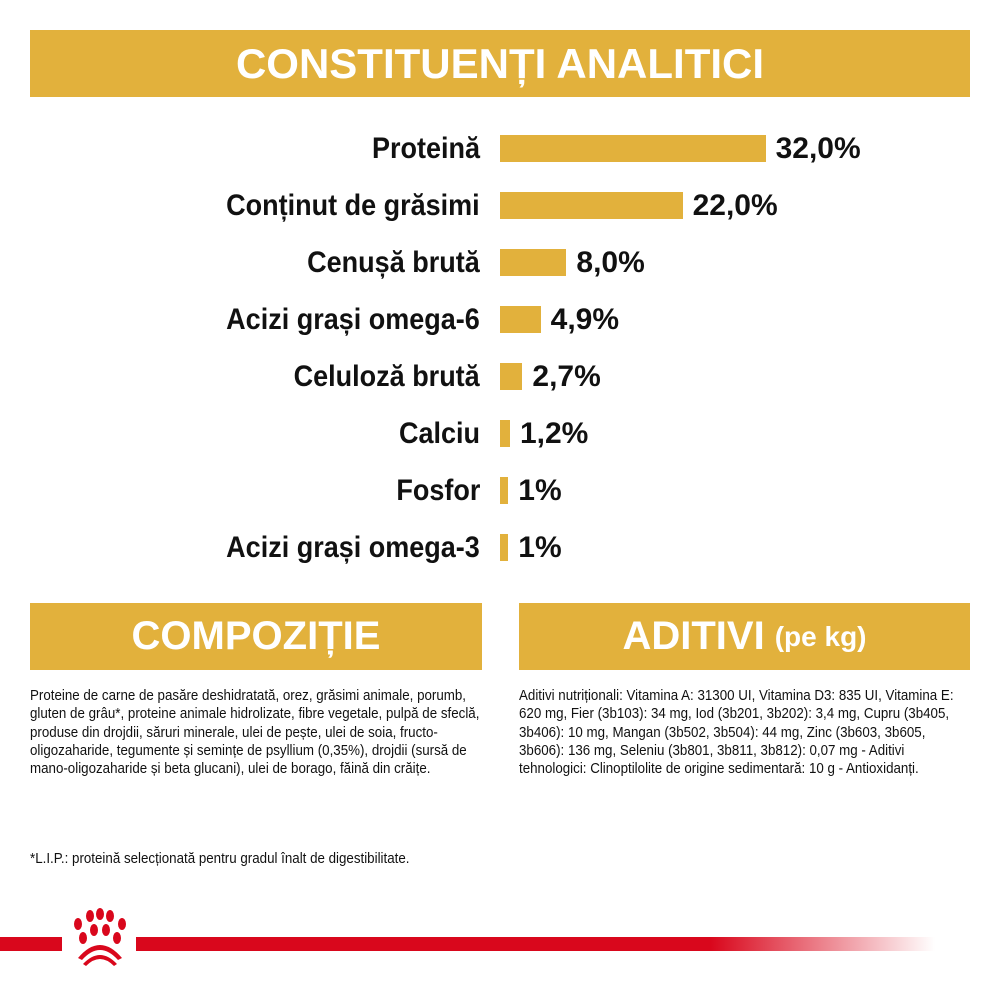 The height and width of the screenshot is (1000, 1000). What do you see at coordinates (439, 433) in the screenshot?
I see `category-label: Calciu` at bounding box center [439, 433].